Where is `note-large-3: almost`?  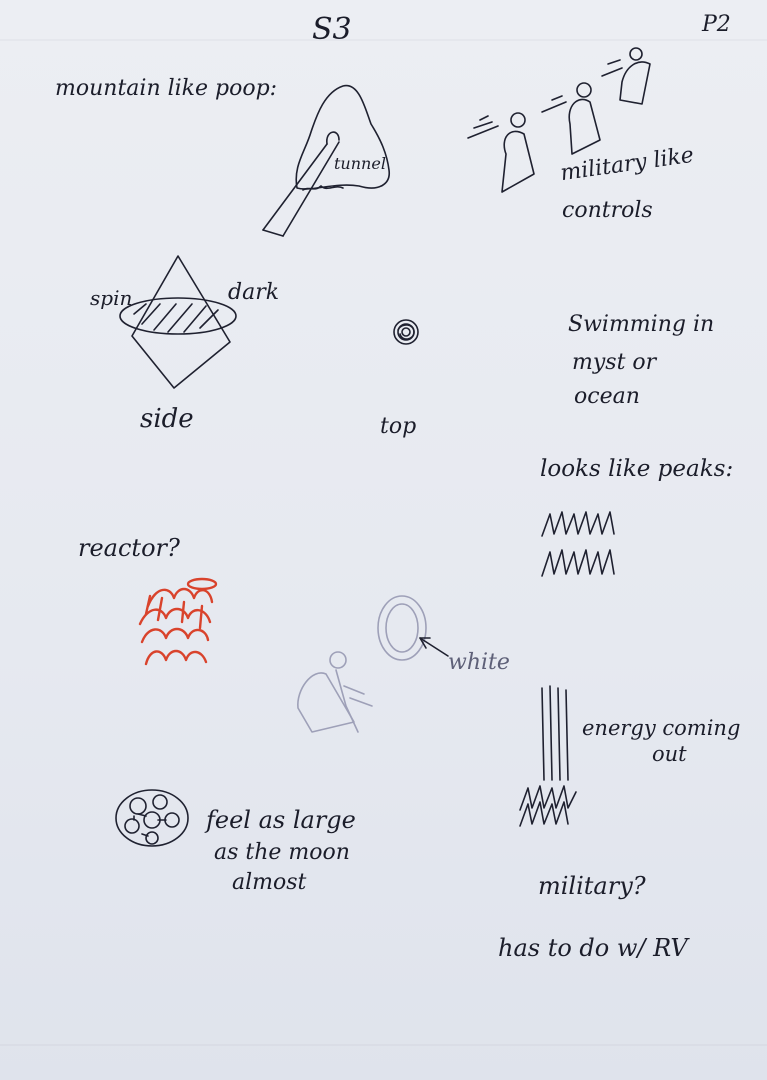 note-large-3: almost is located at coordinates (269, 882).